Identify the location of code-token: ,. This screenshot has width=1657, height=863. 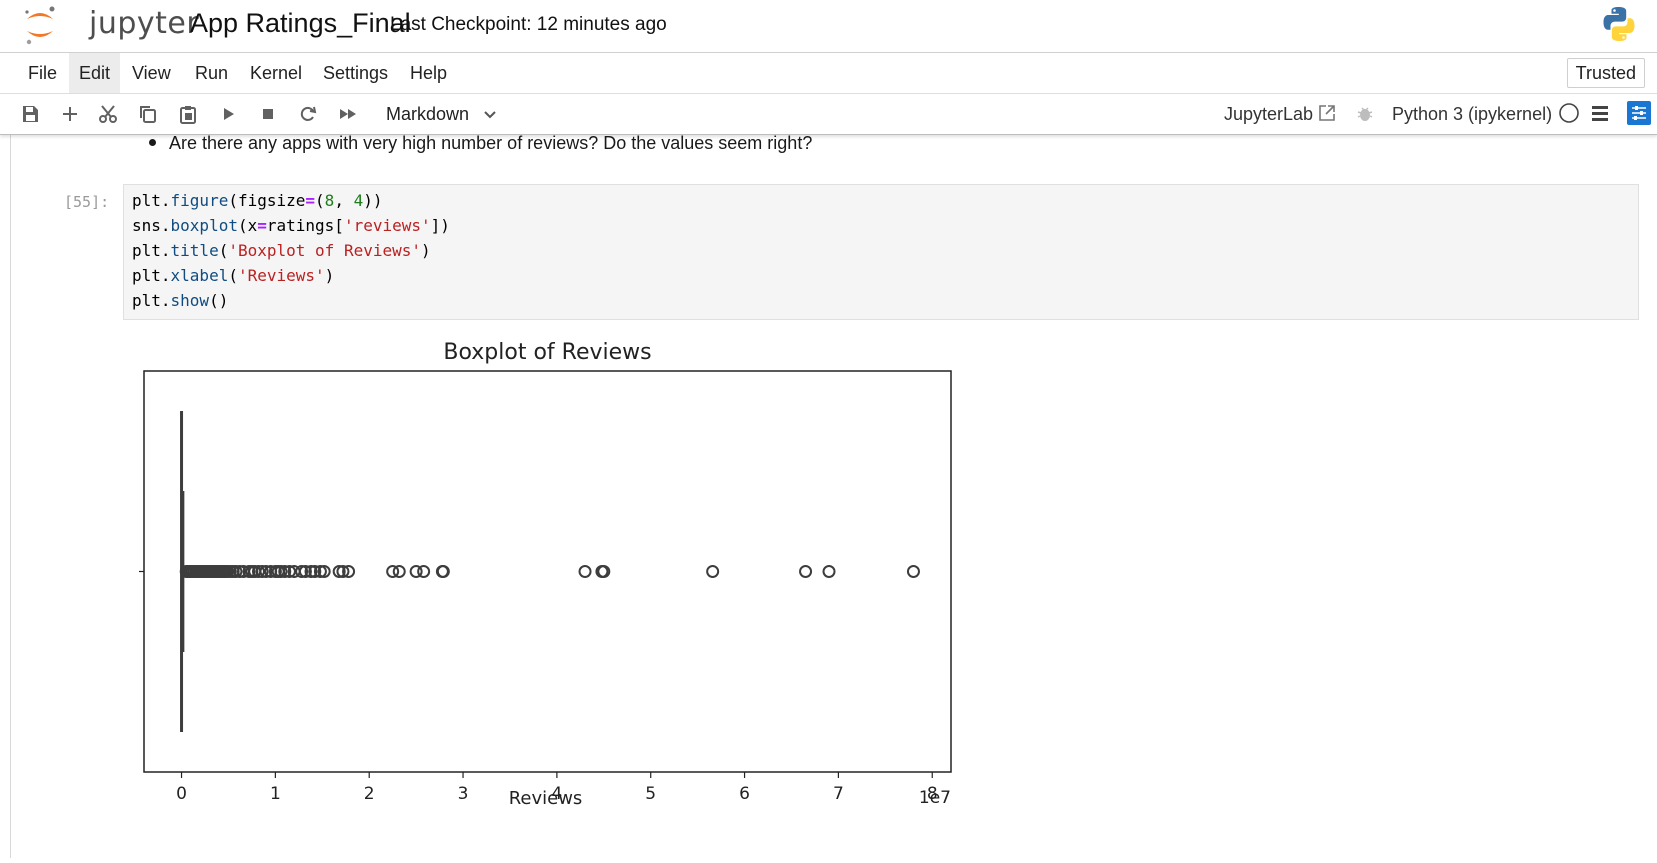
(344, 200).